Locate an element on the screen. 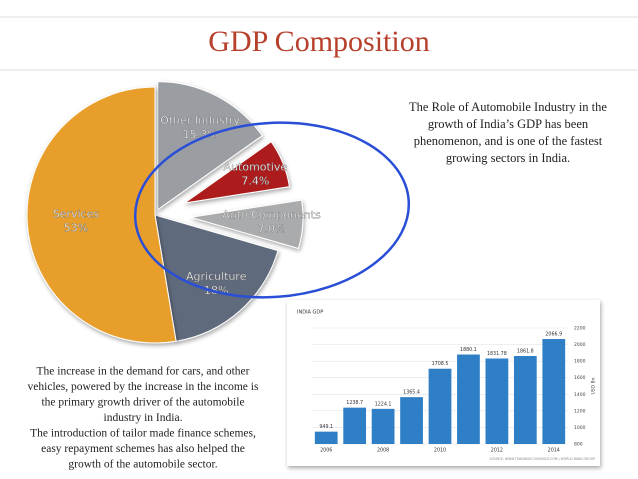  y-tick-label: 800 is located at coordinates (578, 445).